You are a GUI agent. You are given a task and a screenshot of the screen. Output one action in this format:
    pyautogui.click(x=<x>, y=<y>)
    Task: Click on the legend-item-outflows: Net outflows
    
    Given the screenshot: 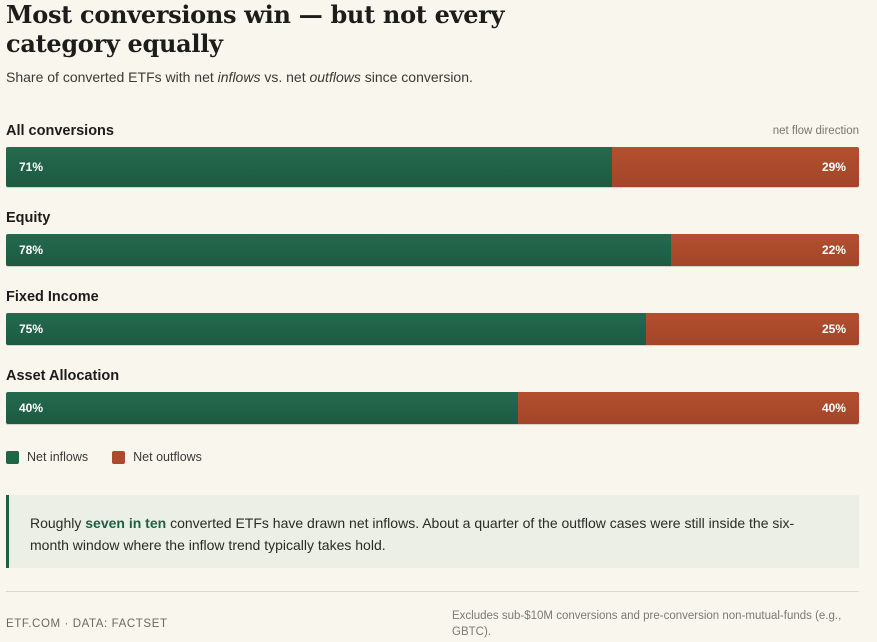 What is the action you would take?
    pyautogui.click(x=157, y=457)
    